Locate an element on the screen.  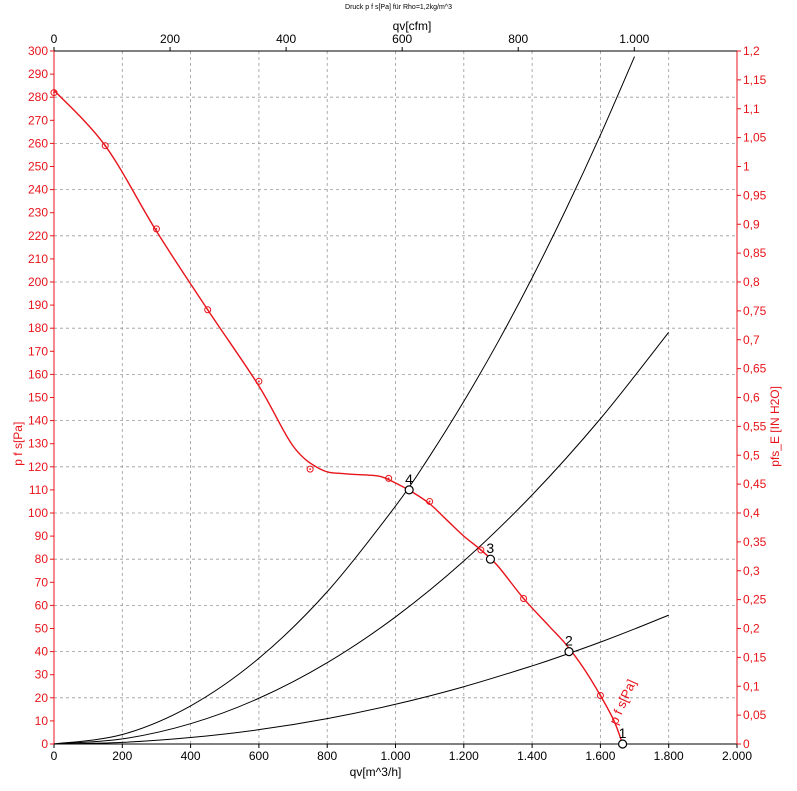
y-tick-label: 280 is located at coordinates (38, 97).